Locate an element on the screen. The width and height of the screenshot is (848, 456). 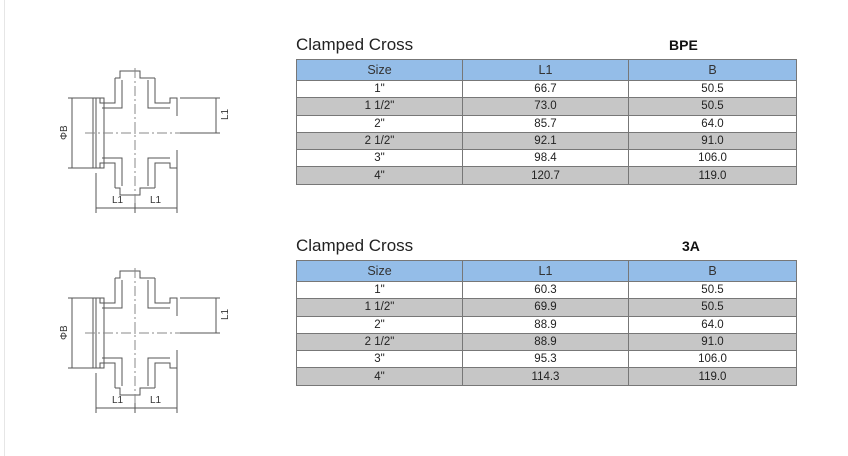
table-row: 4" 114.3 119.0 is located at coordinates (546, 376).